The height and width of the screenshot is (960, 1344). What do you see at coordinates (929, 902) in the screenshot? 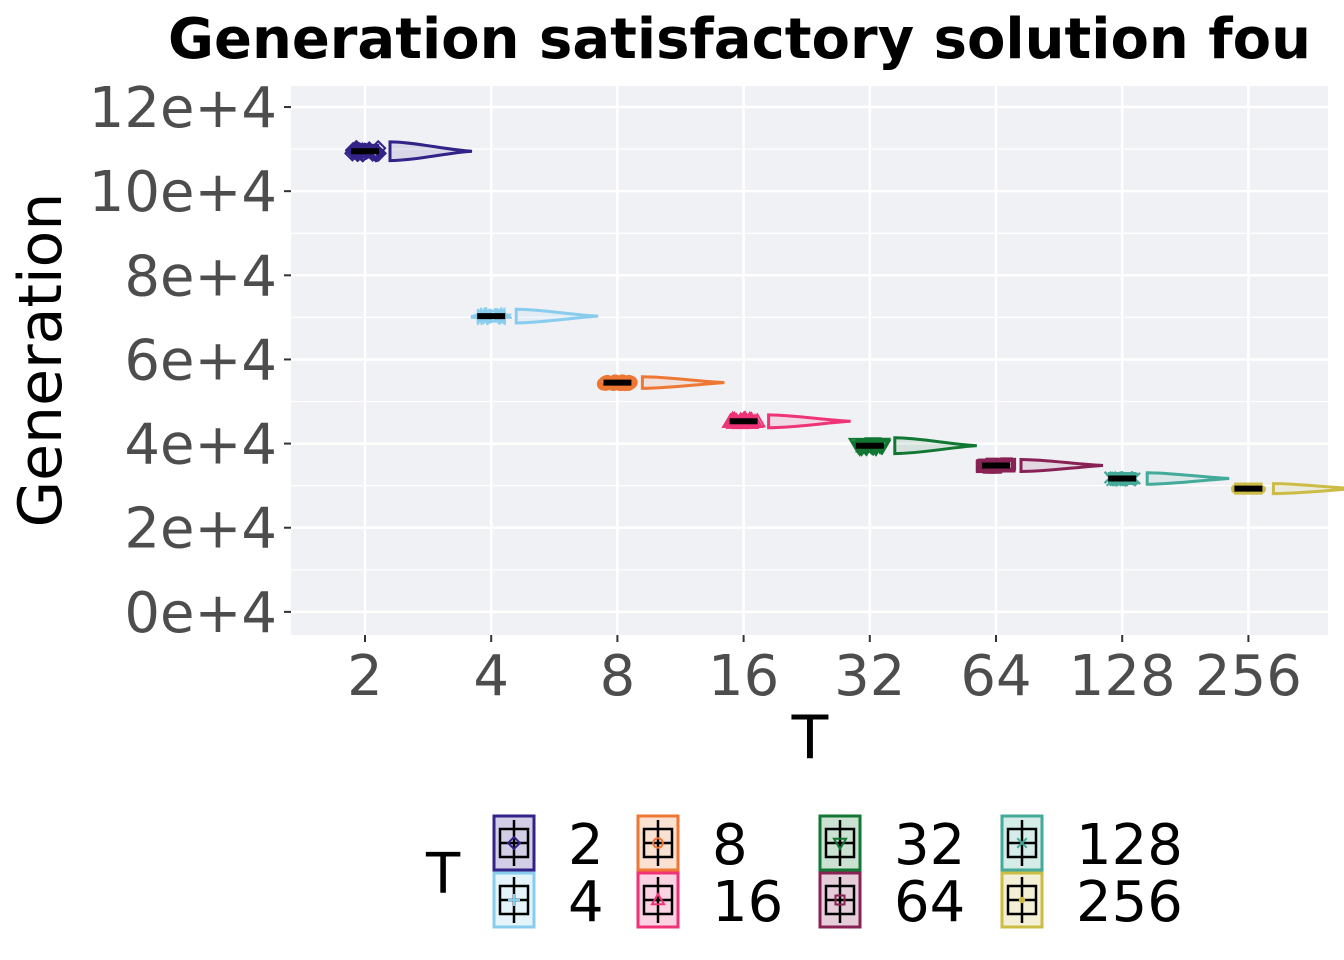
I see `legend-label: 64` at bounding box center [929, 902].